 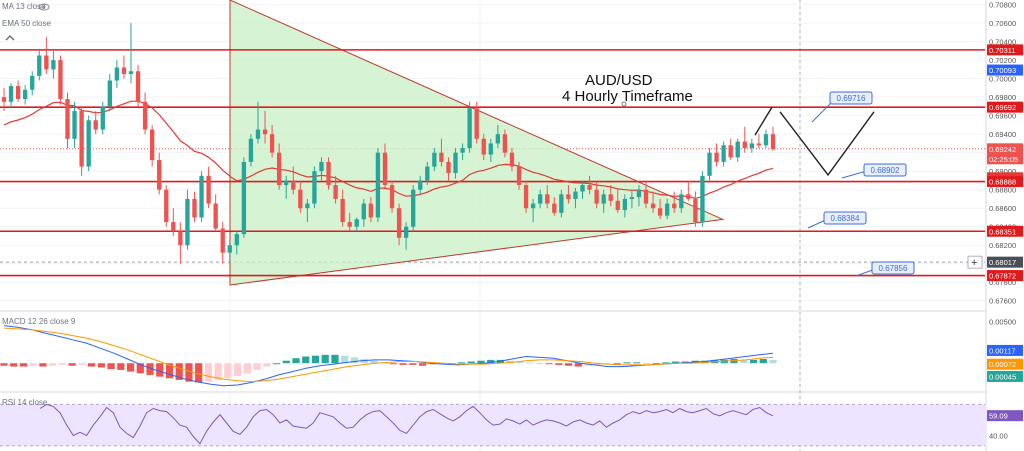 What do you see at coordinates (26, 23) in the screenshot?
I see `ema-legend: EMA 50 close` at bounding box center [26, 23].